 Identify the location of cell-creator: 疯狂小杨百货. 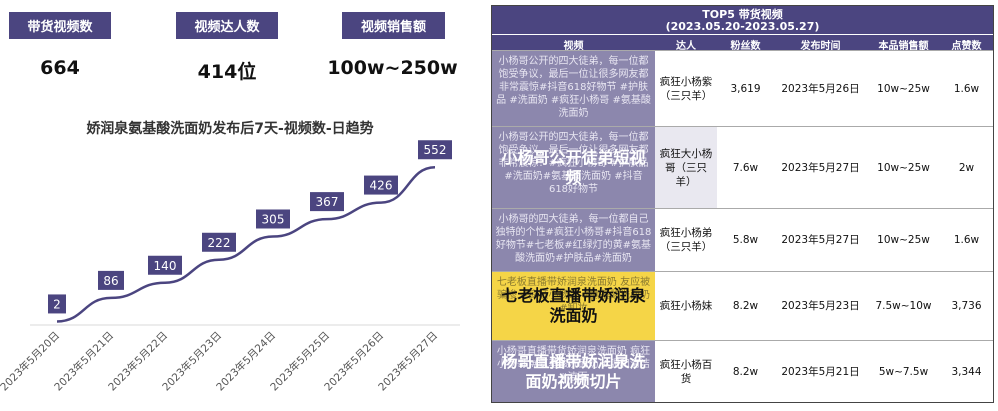
(686, 371).